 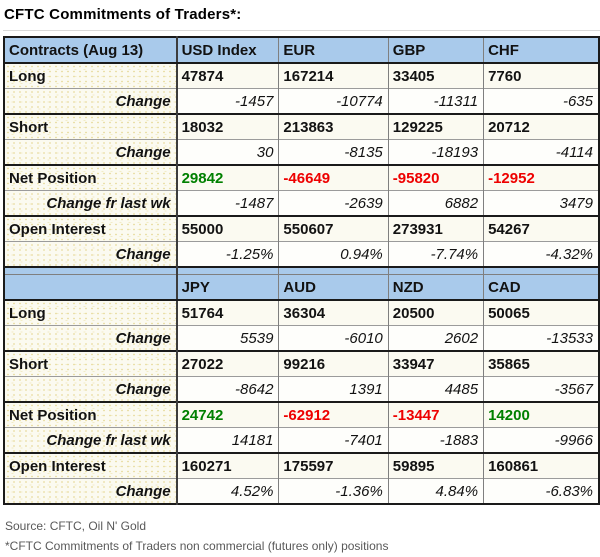 I want to click on value-cell: -1457, so click(x=227, y=101).